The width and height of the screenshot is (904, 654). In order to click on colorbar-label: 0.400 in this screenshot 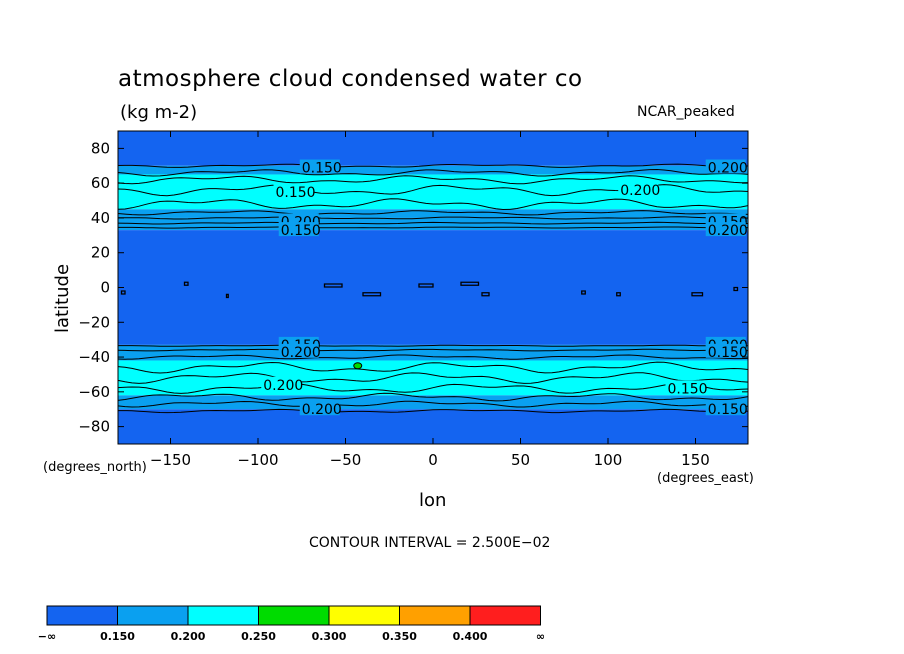, I will do `click(470, 636)`.